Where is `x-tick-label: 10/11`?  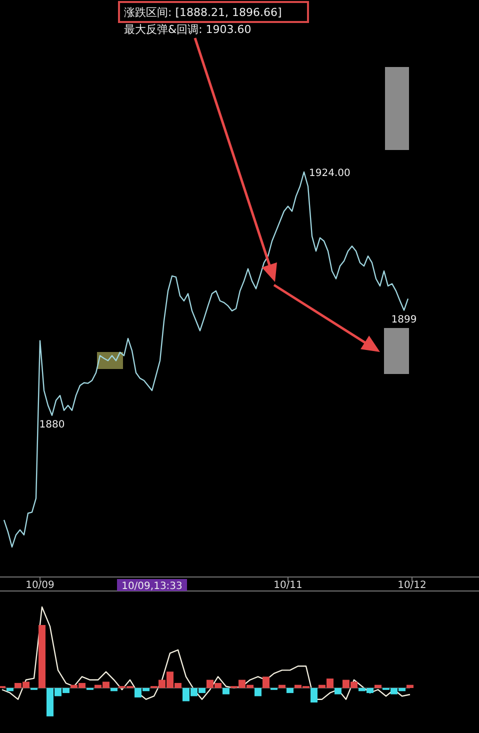 x-tick-label: 10/11 is located at coordinates (288, 585).